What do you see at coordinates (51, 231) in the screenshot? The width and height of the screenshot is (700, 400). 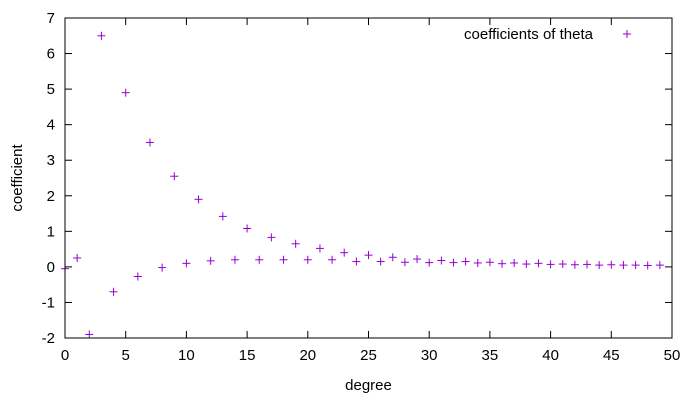 I see `y-tick-label: 1` at bounding box center [51, 231].